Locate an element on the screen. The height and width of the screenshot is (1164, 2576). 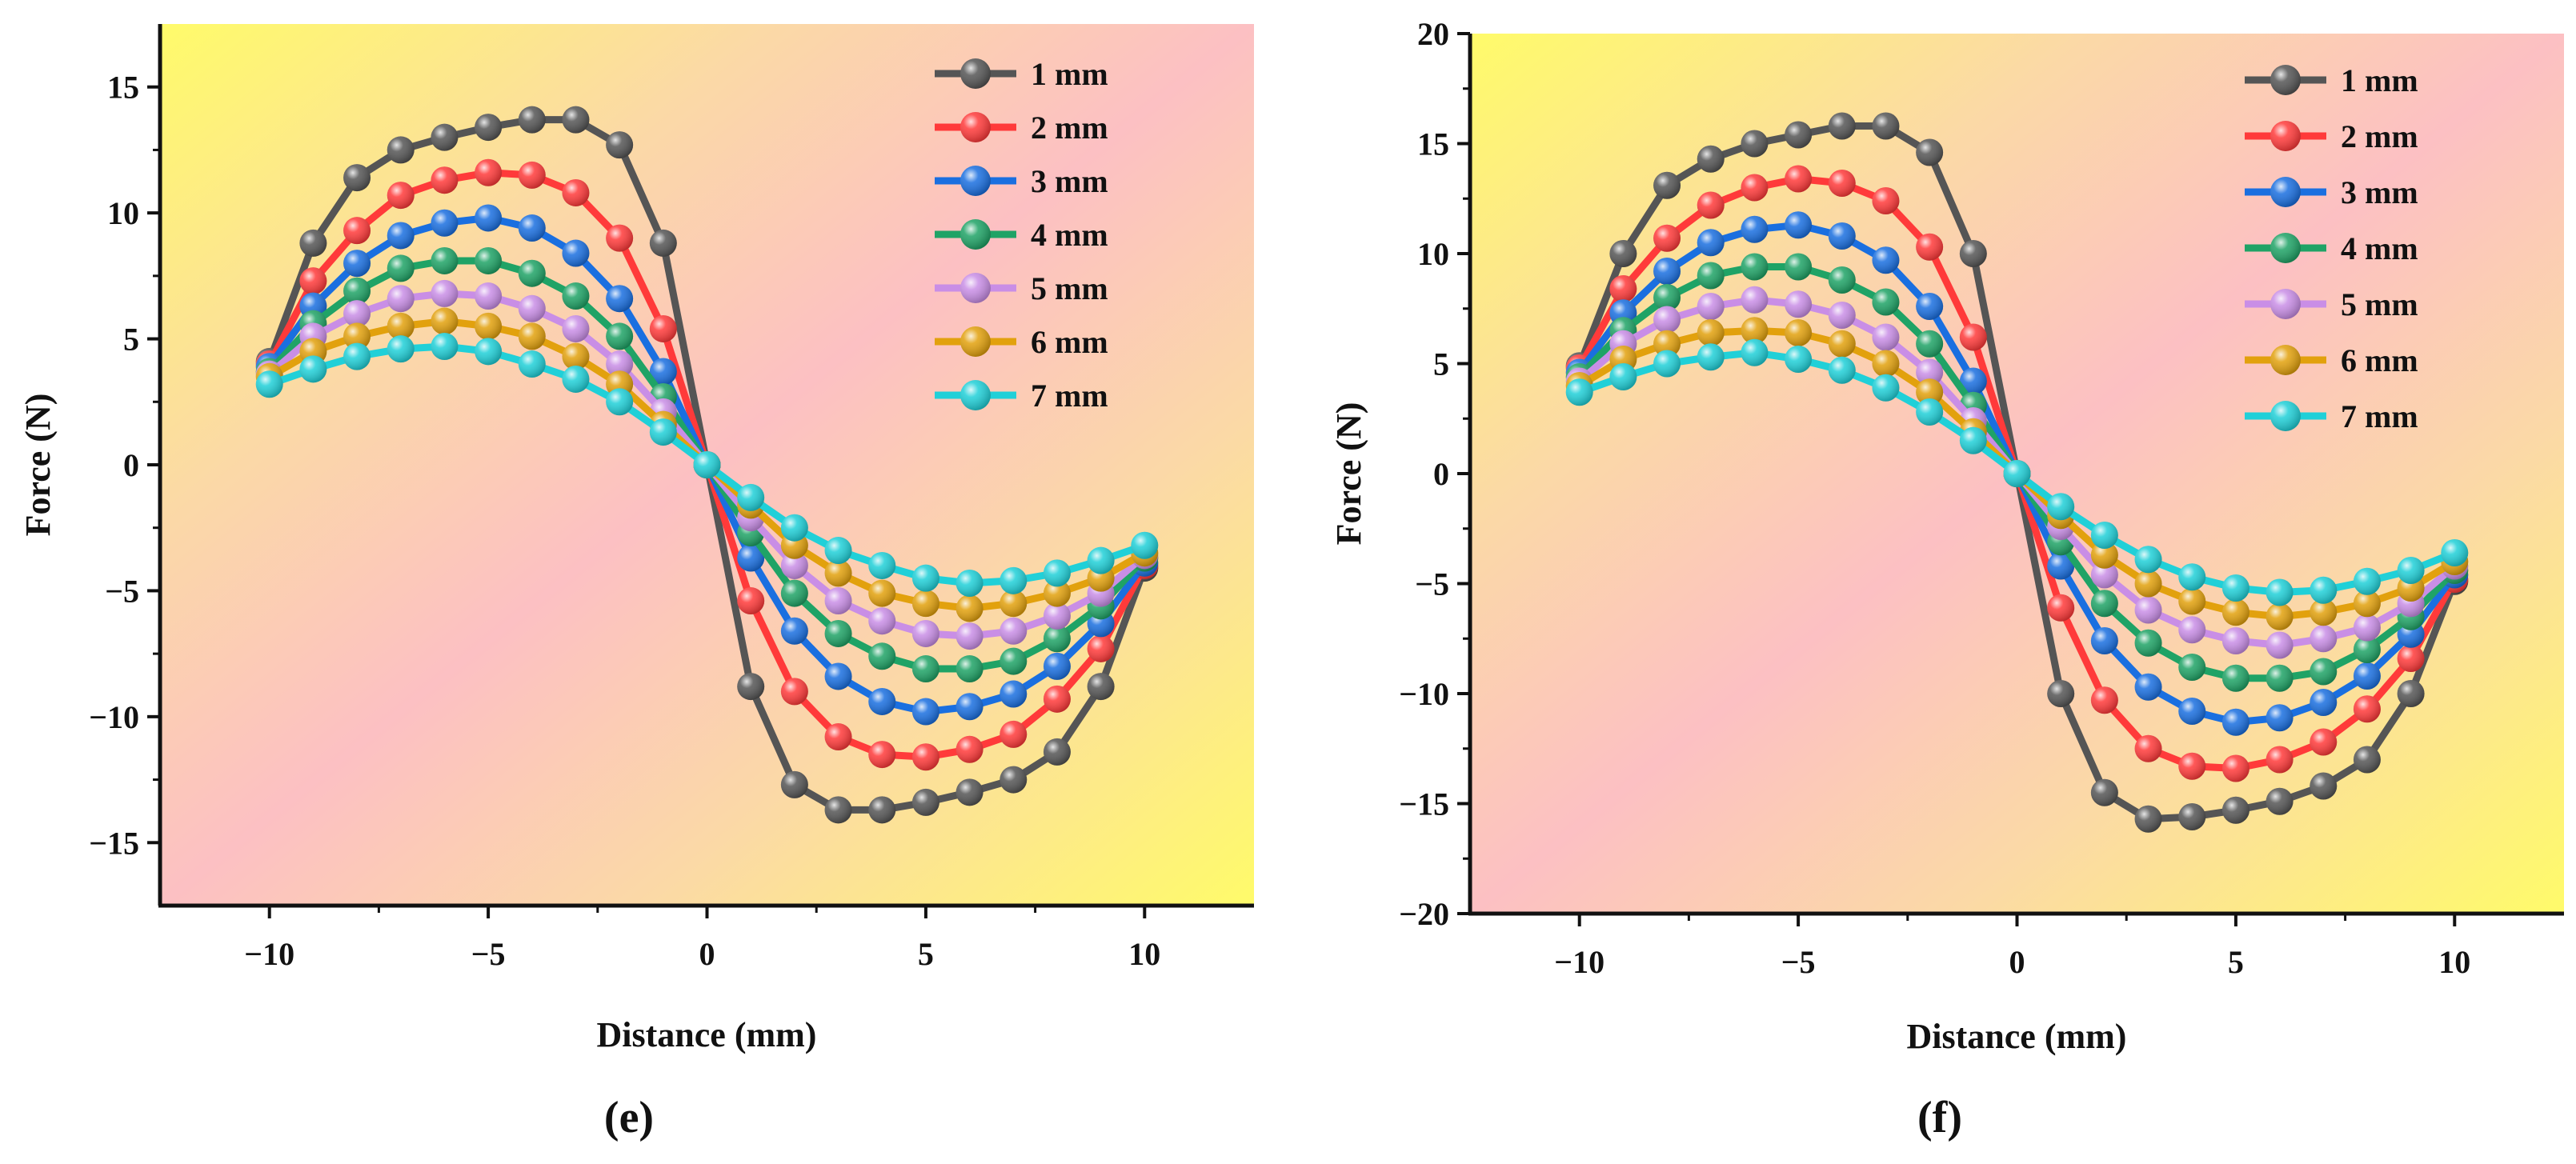
y-axis-title: Force (N) is located at coordinates (38, 465).